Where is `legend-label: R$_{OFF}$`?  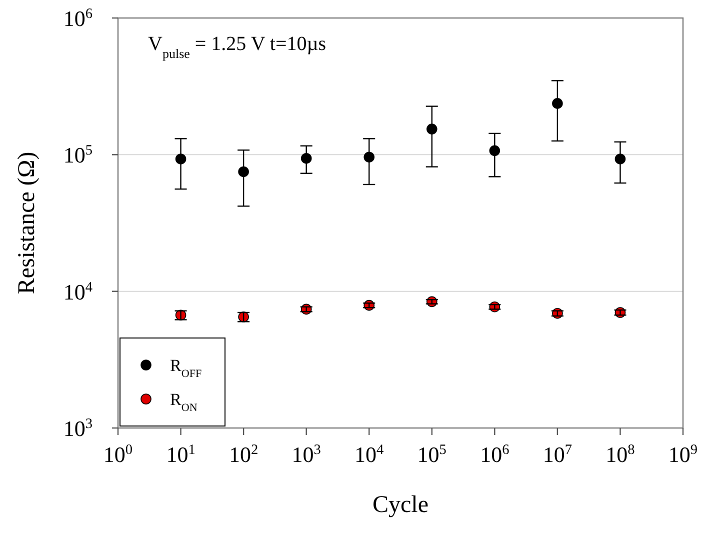
legend-label: R$_{OFF}$ is located at coordinates (186, 368).